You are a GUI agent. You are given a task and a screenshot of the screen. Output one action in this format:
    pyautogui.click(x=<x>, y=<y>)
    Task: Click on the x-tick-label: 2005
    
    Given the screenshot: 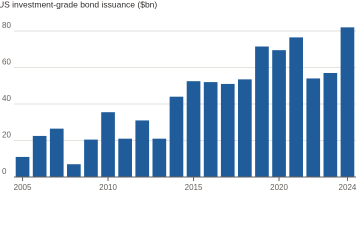 What is the action you would take?
    pyautogui.click(x=23, y=187)
    